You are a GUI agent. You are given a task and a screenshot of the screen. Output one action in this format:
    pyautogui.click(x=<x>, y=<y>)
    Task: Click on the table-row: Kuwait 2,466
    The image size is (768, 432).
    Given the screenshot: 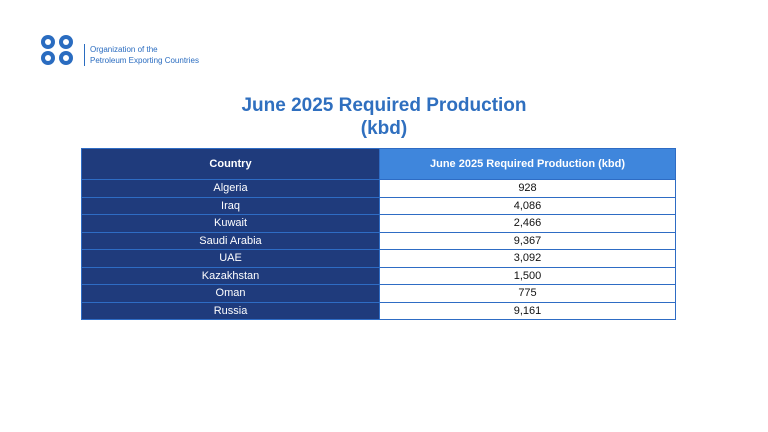 What is the action you would take?
    pyautogui.click(x=378, y=223)
    